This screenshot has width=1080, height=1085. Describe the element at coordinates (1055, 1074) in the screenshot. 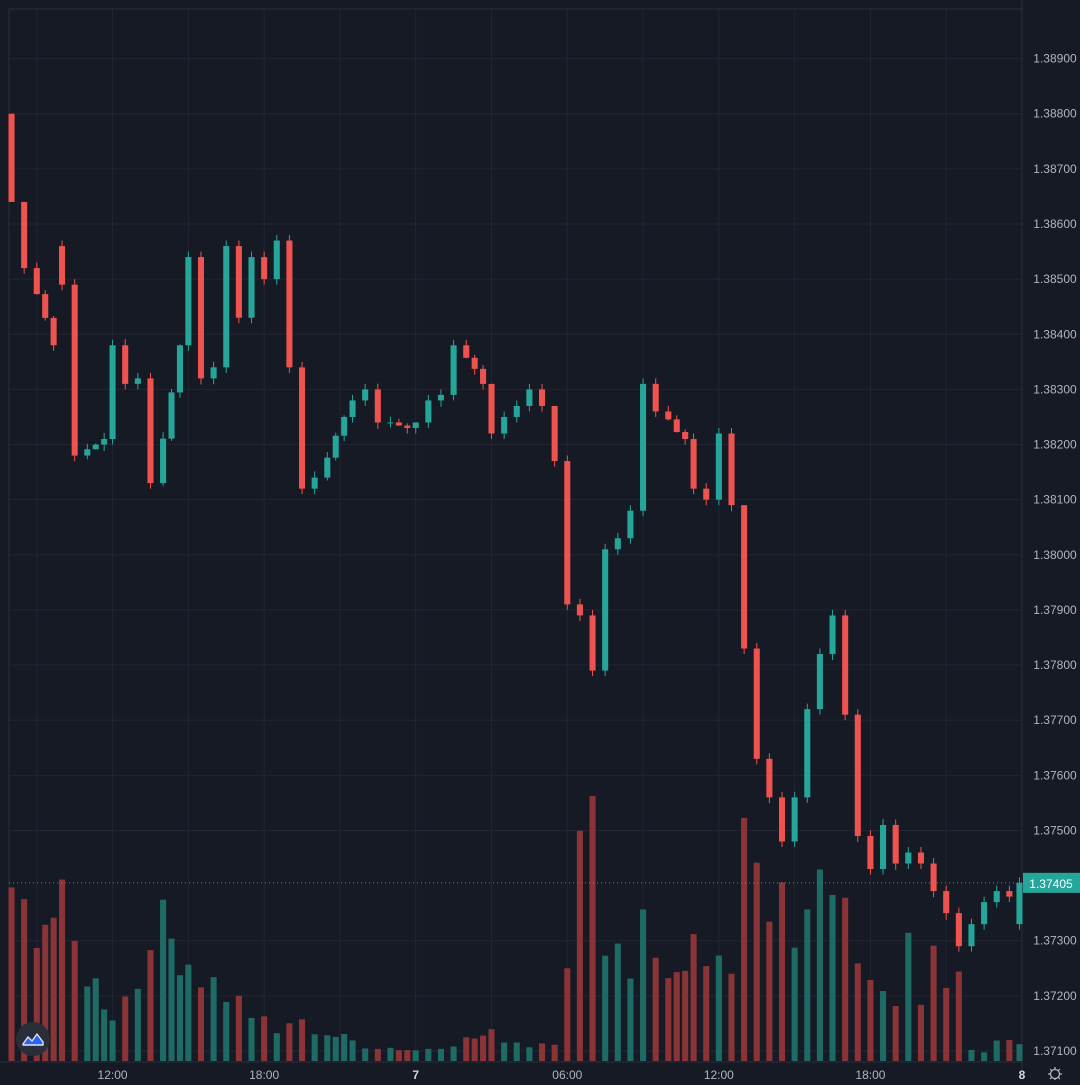

I see `gear-icon` at that location.